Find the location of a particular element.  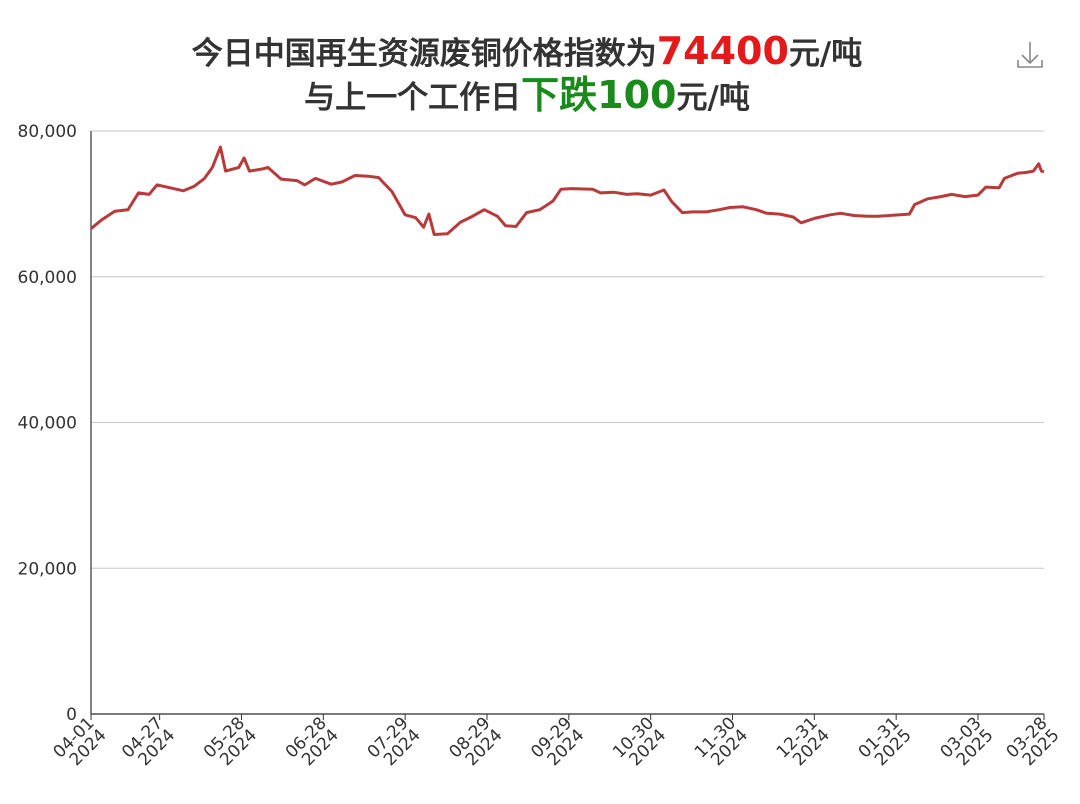

x-tick-label: 12-312024 is located at coordinates (803, 743).